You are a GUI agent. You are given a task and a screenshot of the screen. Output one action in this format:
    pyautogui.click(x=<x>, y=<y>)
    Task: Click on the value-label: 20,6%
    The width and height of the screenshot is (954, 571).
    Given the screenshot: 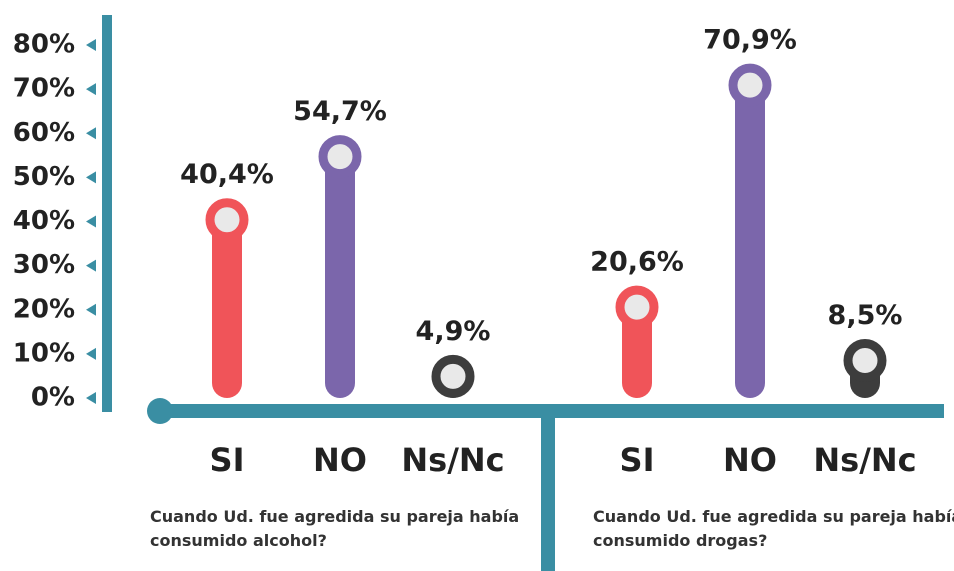 What is the action you would take?
    pyautogui.click(x=637, y=262)
    